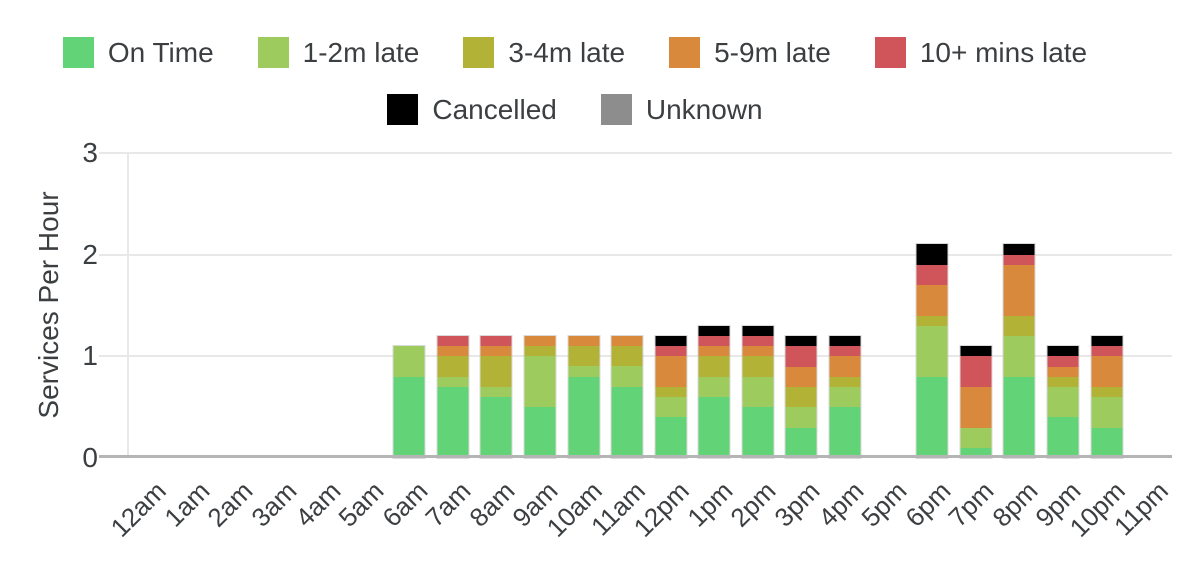  Describe the element at coordinates (1106, 341) in the screenshot. I see `bar-segment-10pm-cancelled` at that location.